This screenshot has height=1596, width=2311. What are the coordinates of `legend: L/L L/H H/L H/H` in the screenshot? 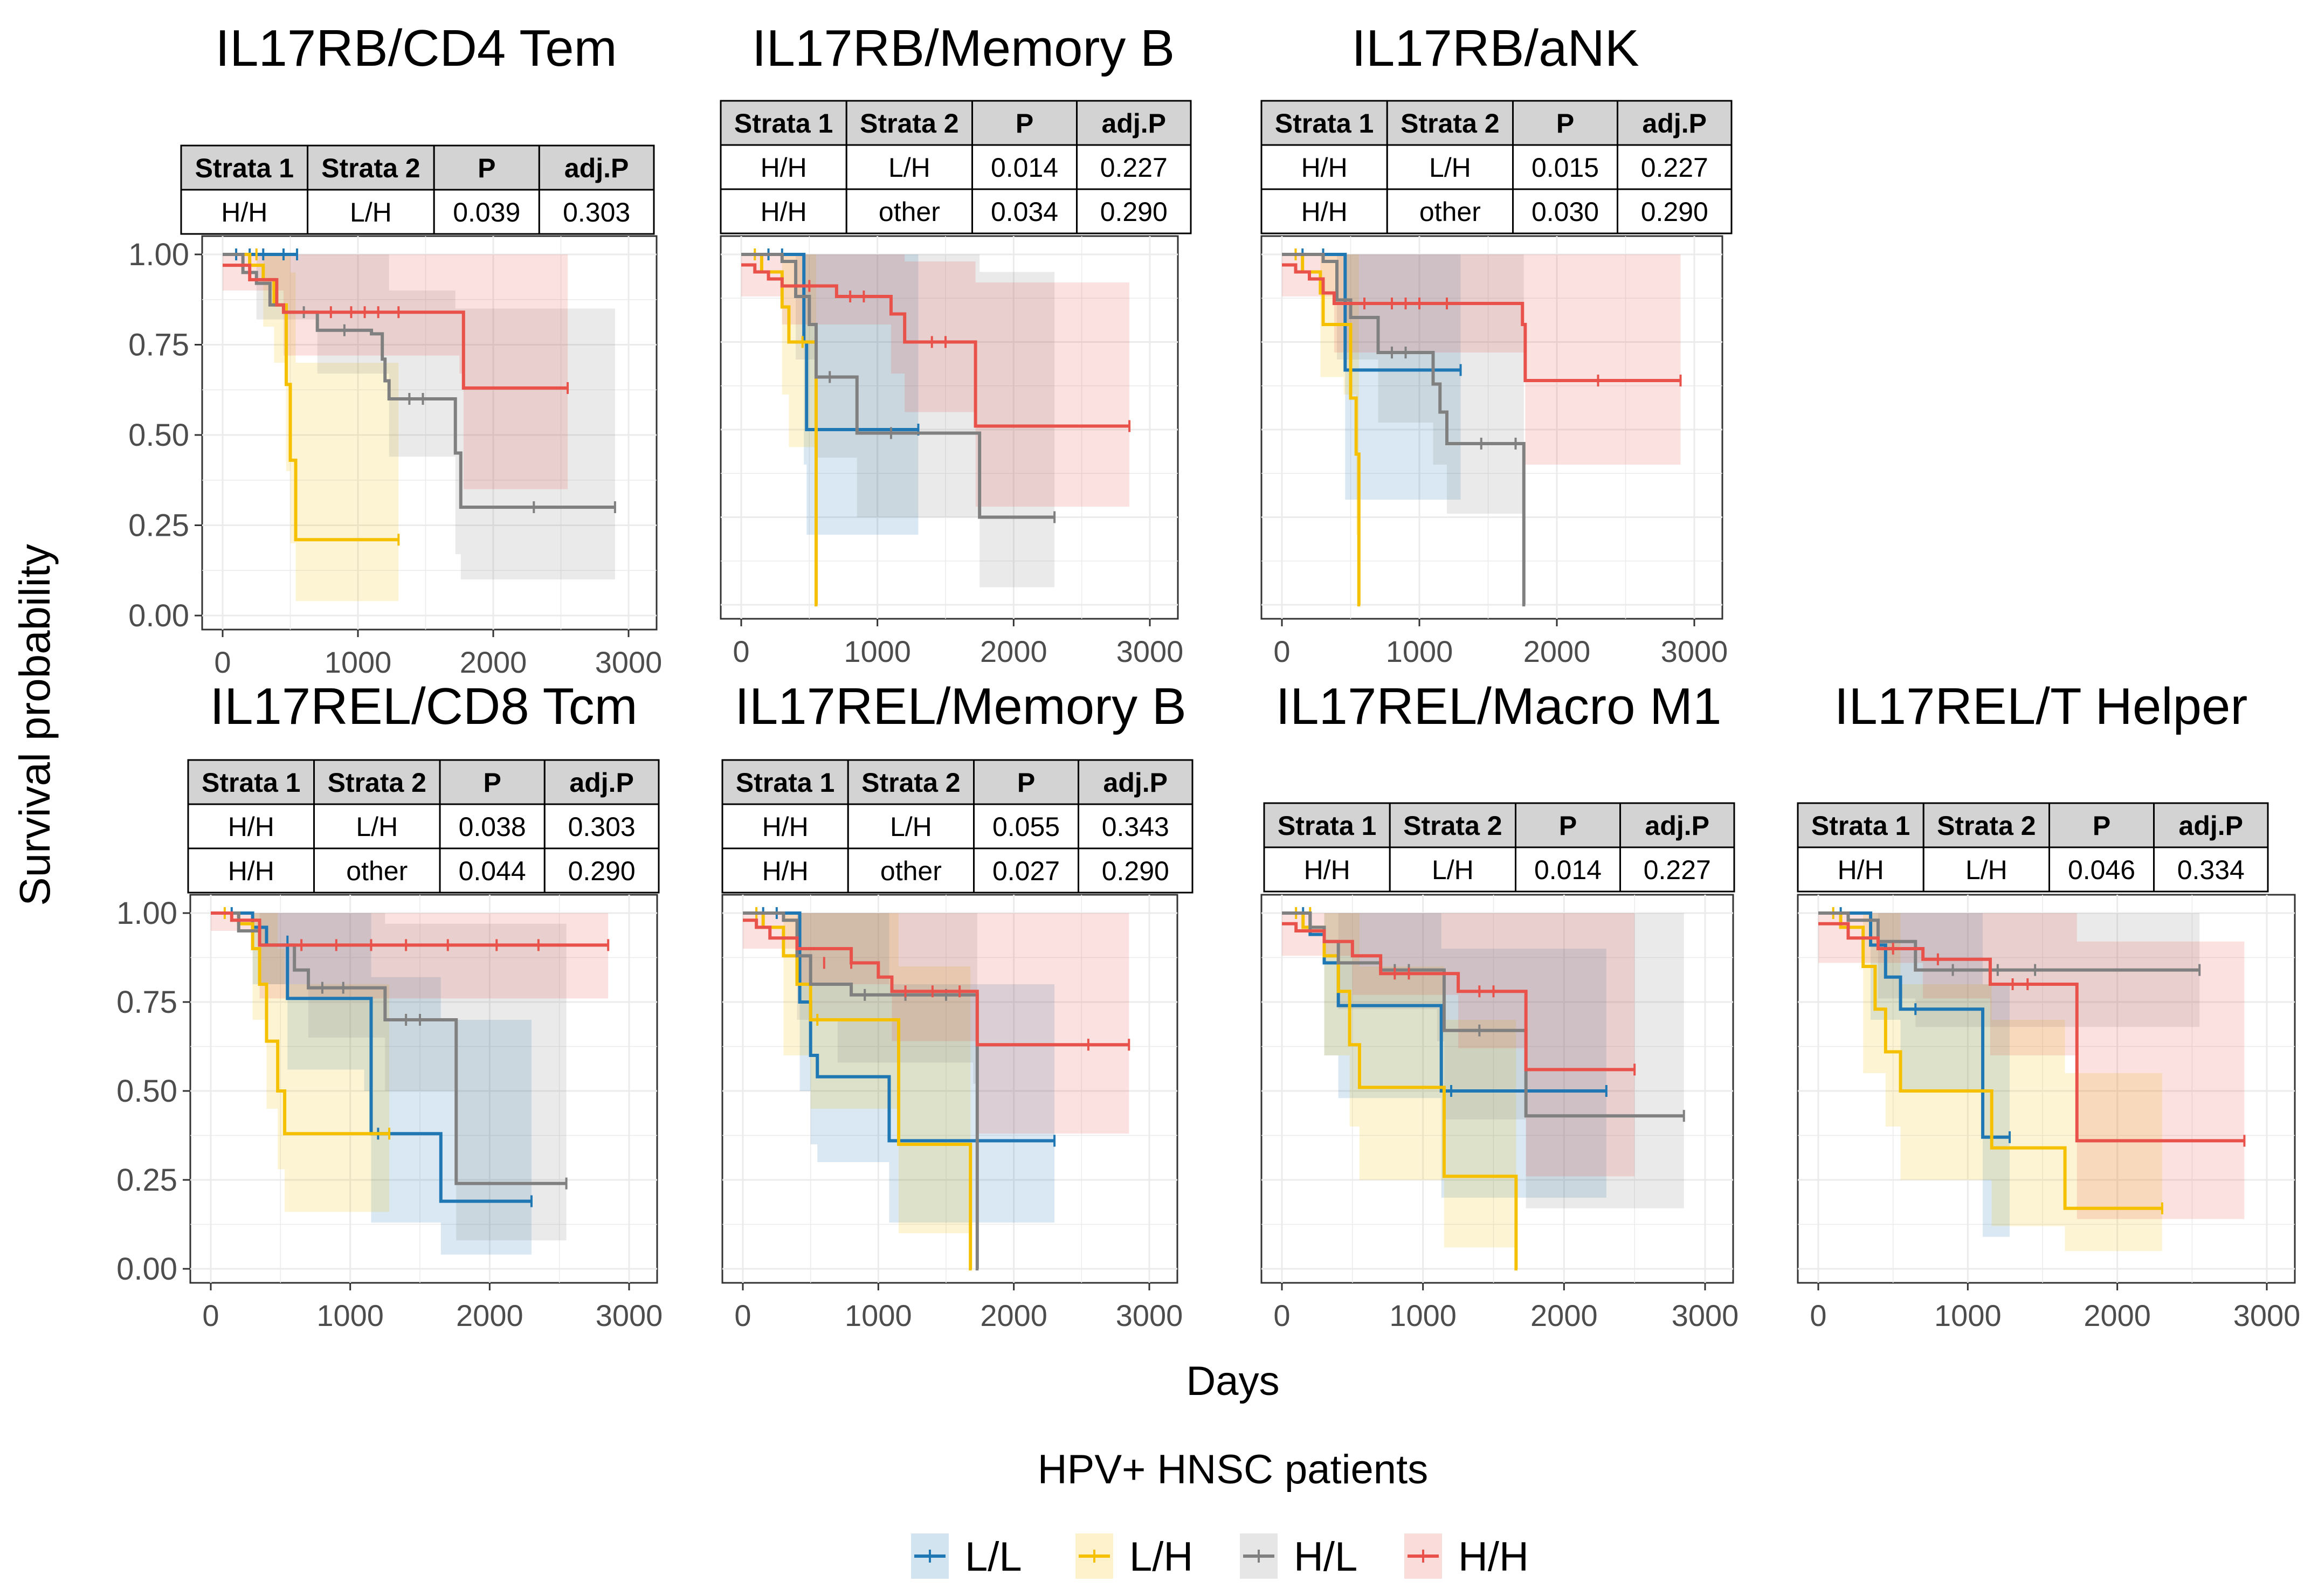 It's located at (1220, 1556).